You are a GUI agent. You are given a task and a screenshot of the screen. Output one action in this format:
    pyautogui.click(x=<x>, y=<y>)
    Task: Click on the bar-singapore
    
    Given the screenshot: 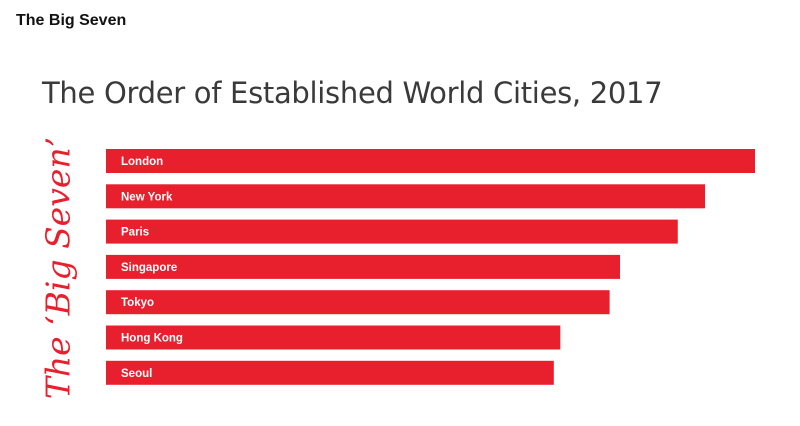 What is the action you would take?
    pyautogui.click(x=363, y=266)
    